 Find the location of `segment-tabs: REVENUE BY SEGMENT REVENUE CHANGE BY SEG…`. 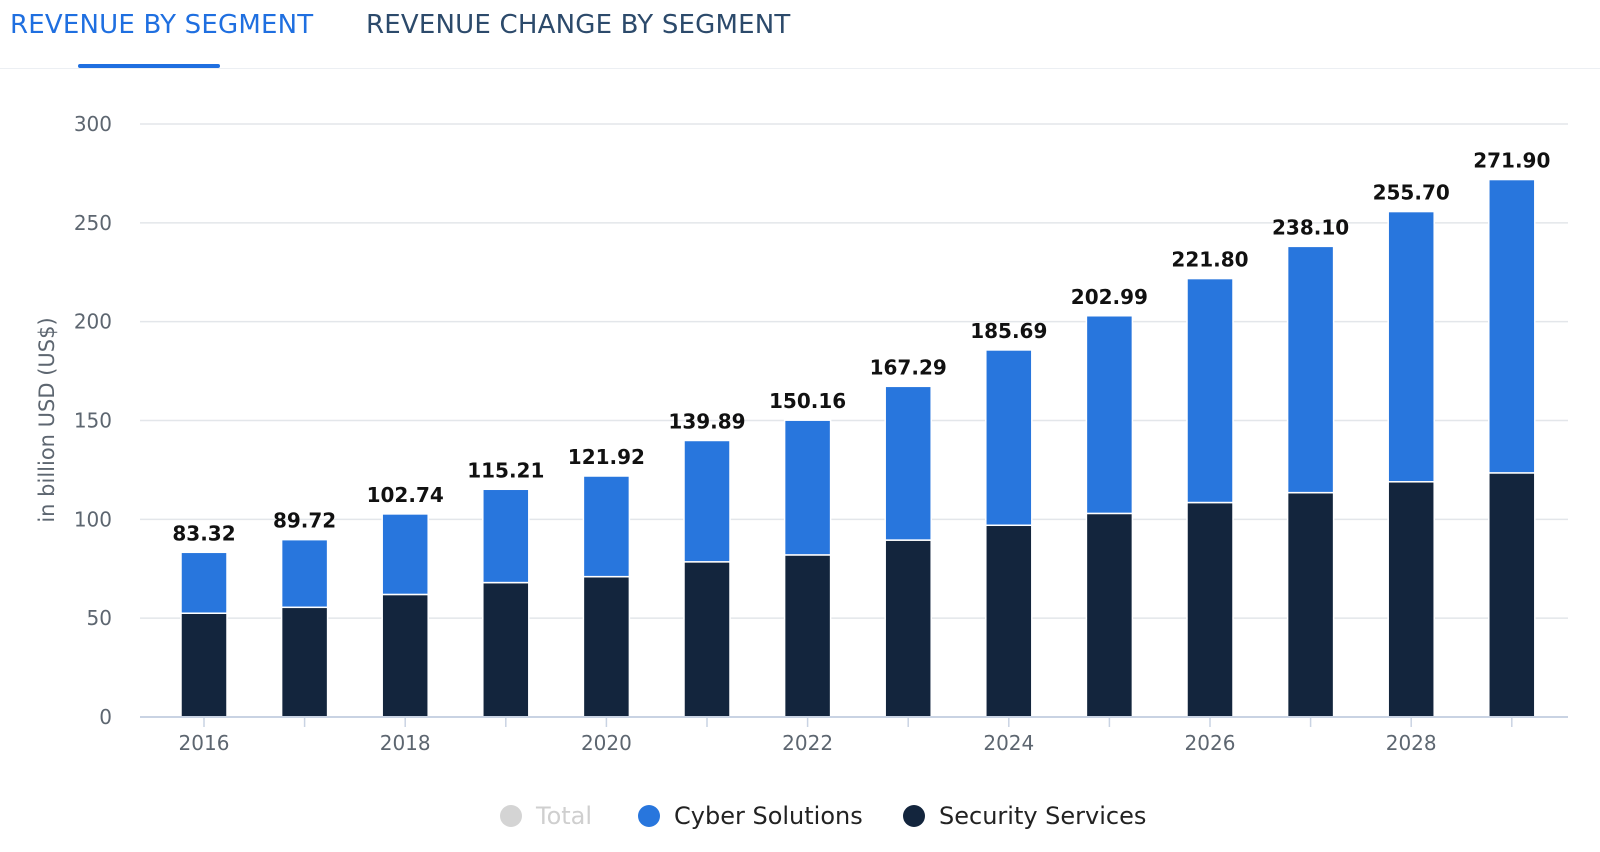

segment-tabs: REVENUE BY SEGMENT REVENUE CHANGE BY SEG… is located at coordinates (800, 34).